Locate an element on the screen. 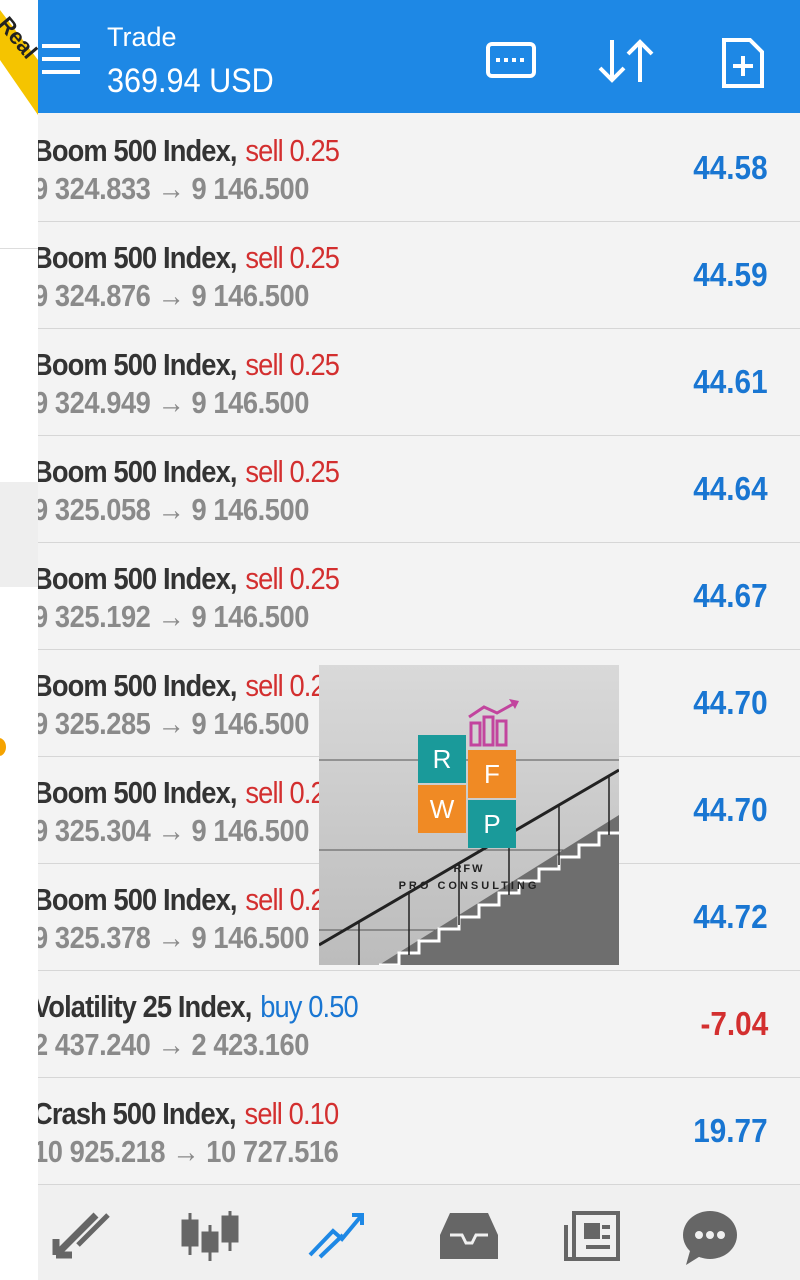  account-ribbon: Real is located at coordinates (19, 62).